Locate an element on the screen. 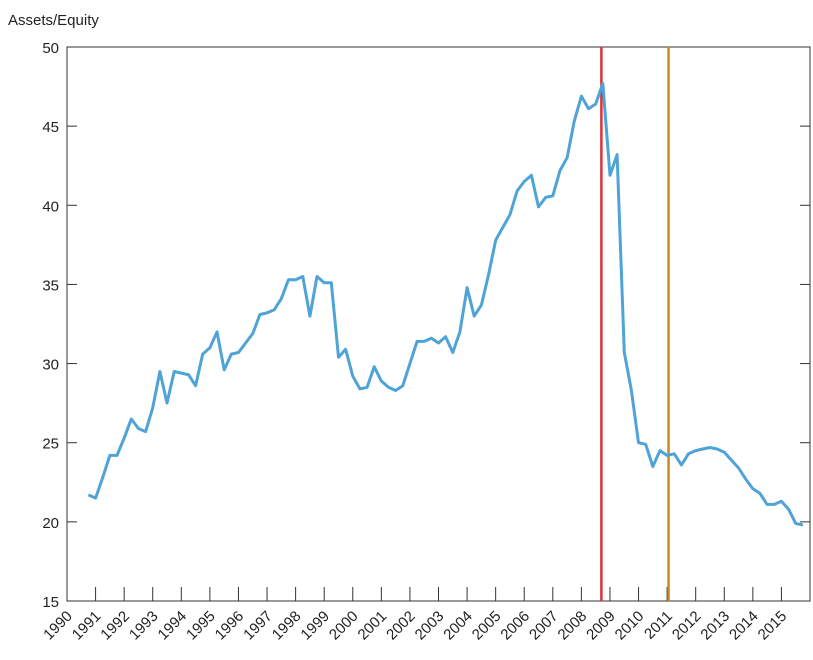  y-tick-label: 15 is located at coordinates (50, 602).